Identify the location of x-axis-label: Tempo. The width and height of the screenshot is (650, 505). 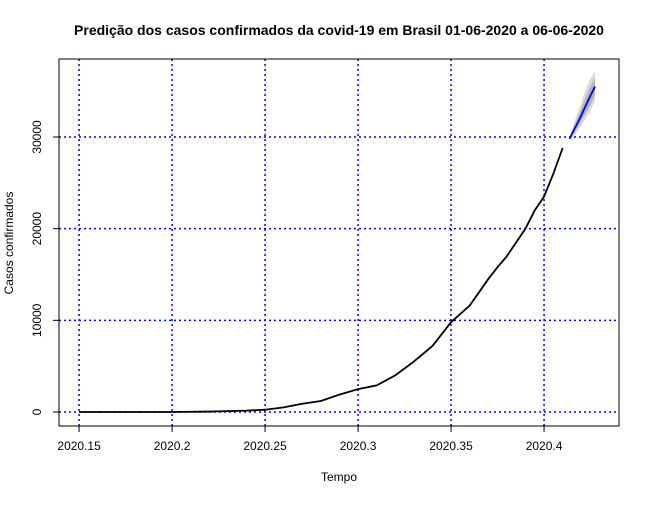
(339, 477).